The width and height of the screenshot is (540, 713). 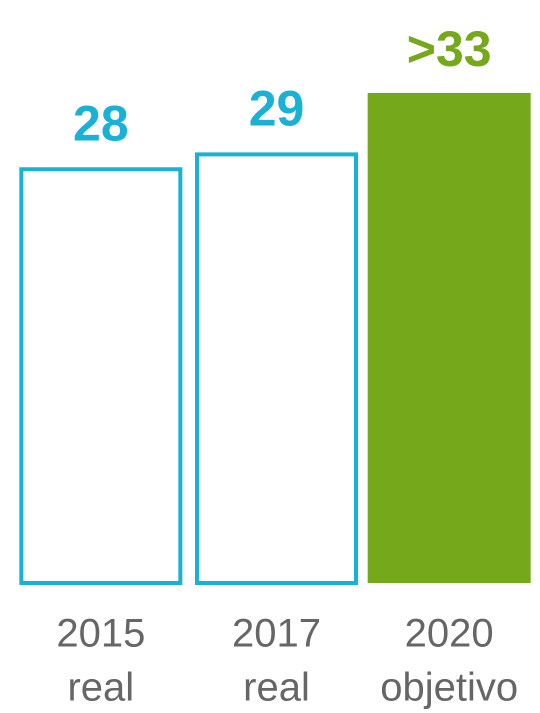 I want to click on x-tick-label: 2017, so click(x=276, y=634).